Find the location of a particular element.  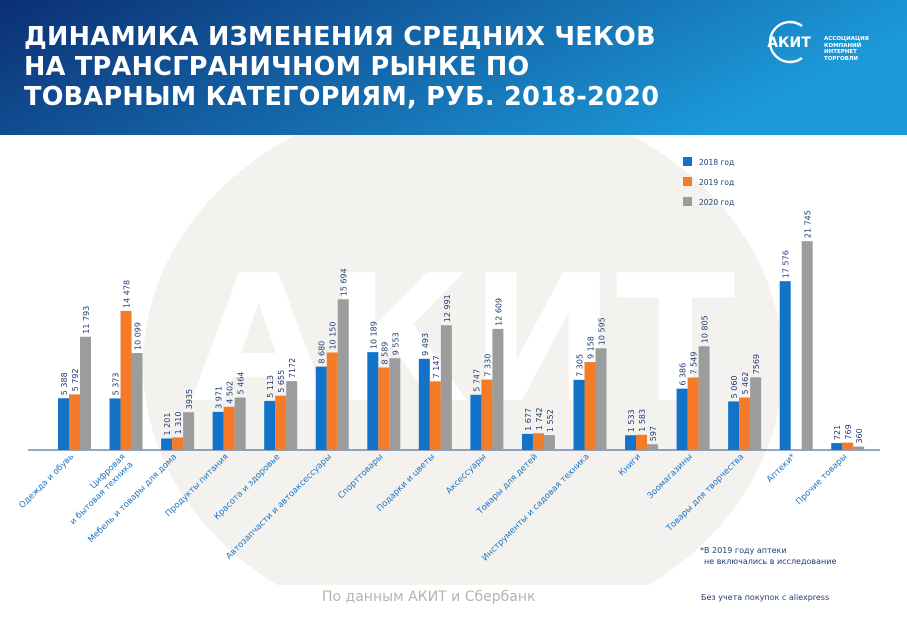

bar-value-label: 7 330 is located at coordinates (487, 365).